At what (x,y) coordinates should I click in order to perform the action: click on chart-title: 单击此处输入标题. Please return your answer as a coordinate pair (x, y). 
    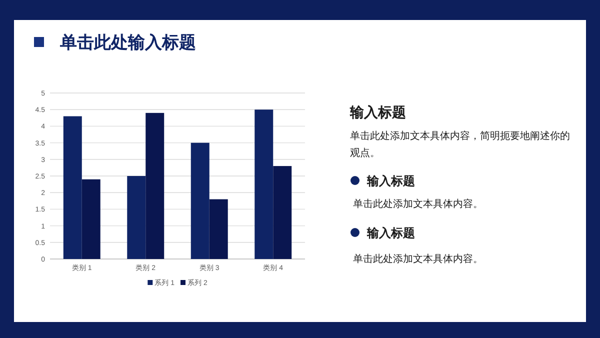
    Looking at the image, I should click on (127, 42).